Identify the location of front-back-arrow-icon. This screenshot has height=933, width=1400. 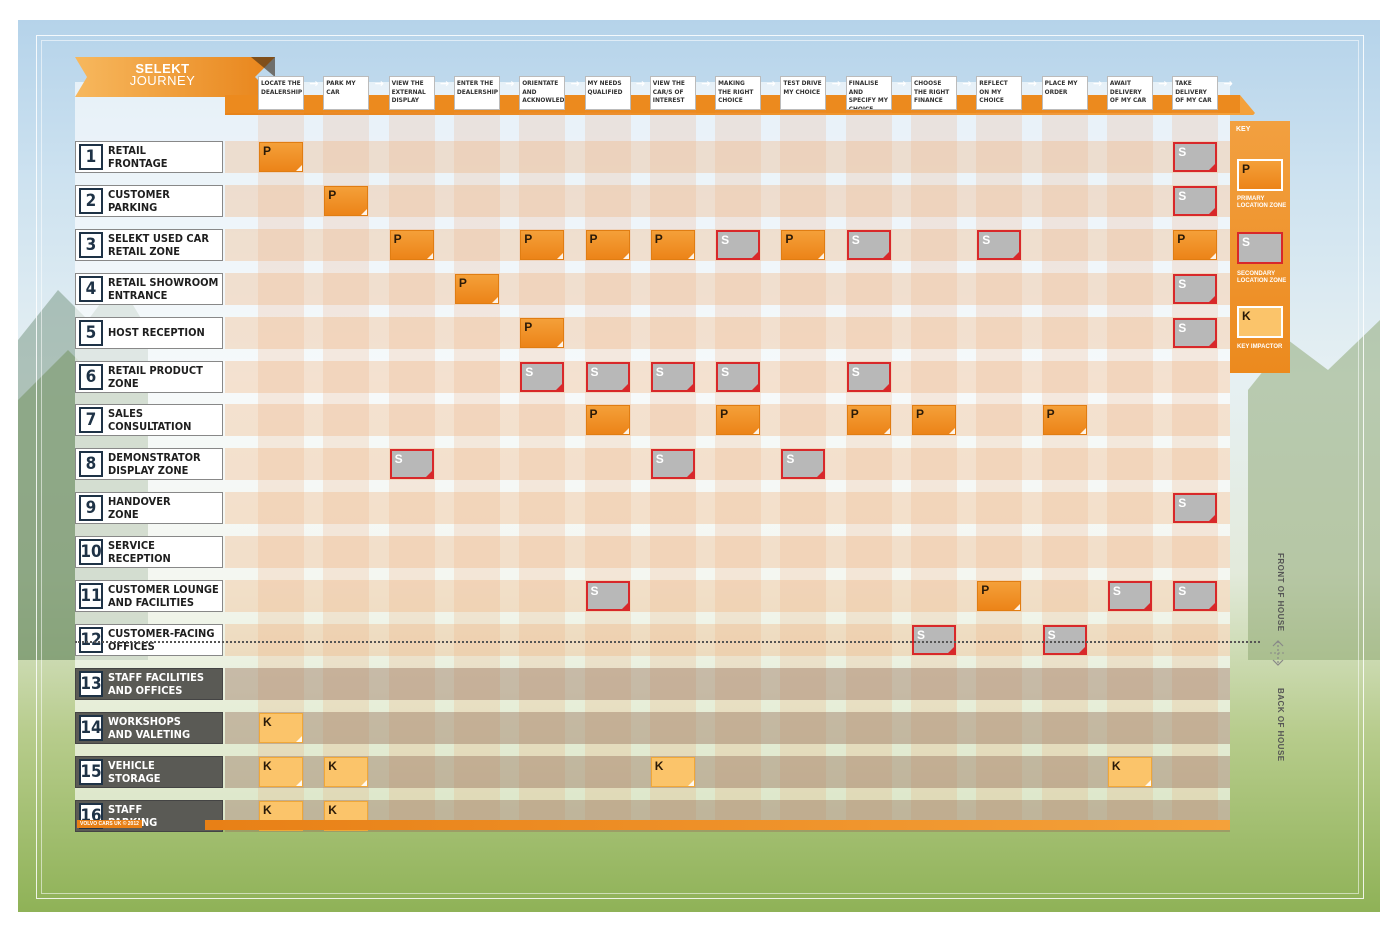
(1278, 653).